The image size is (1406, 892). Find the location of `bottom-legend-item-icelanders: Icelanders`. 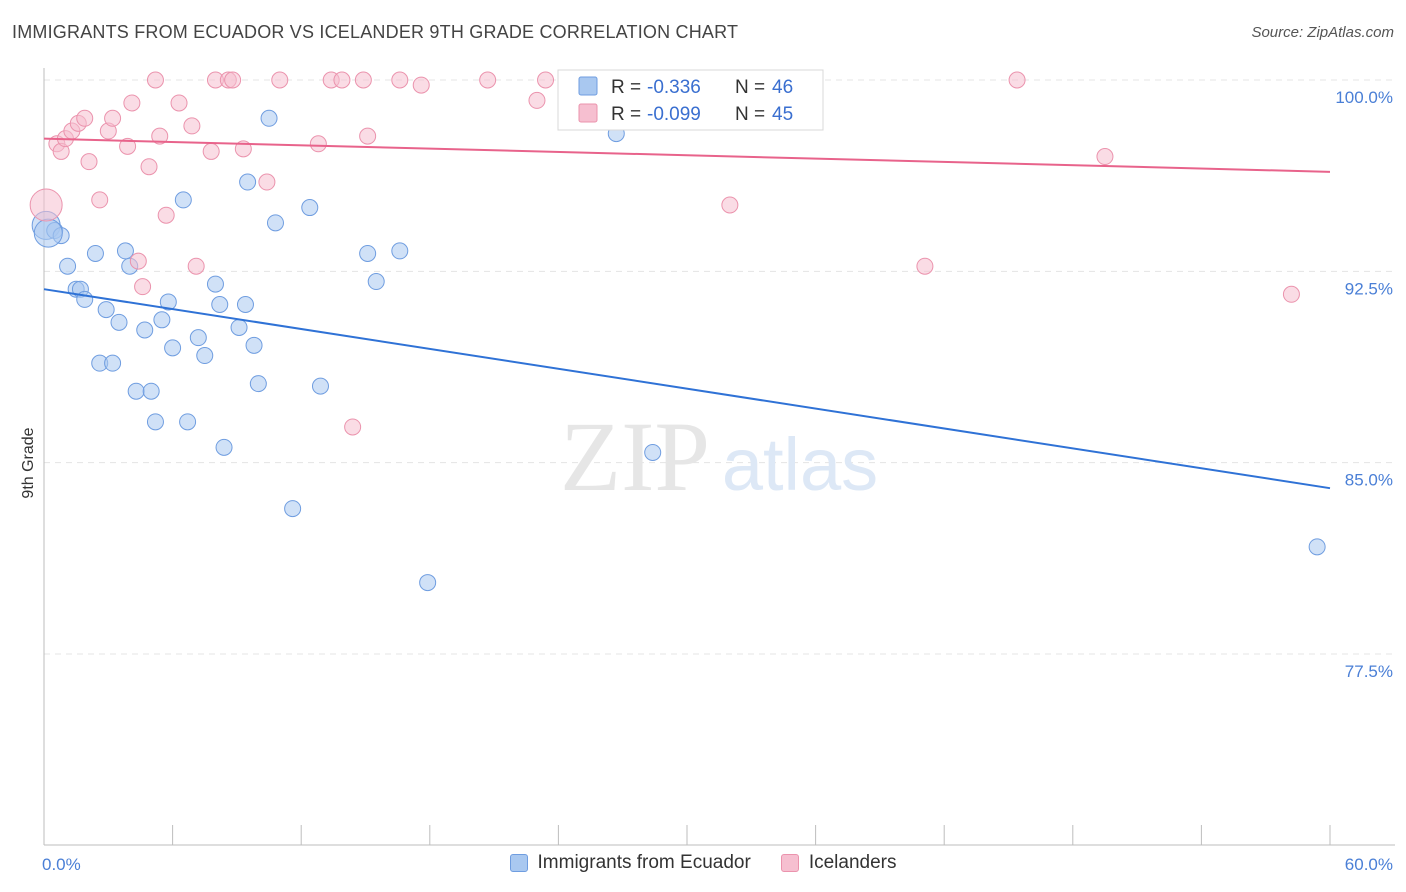

bottom-legend-item-icelanders: Icelanders is located at coordinates (838, 863).